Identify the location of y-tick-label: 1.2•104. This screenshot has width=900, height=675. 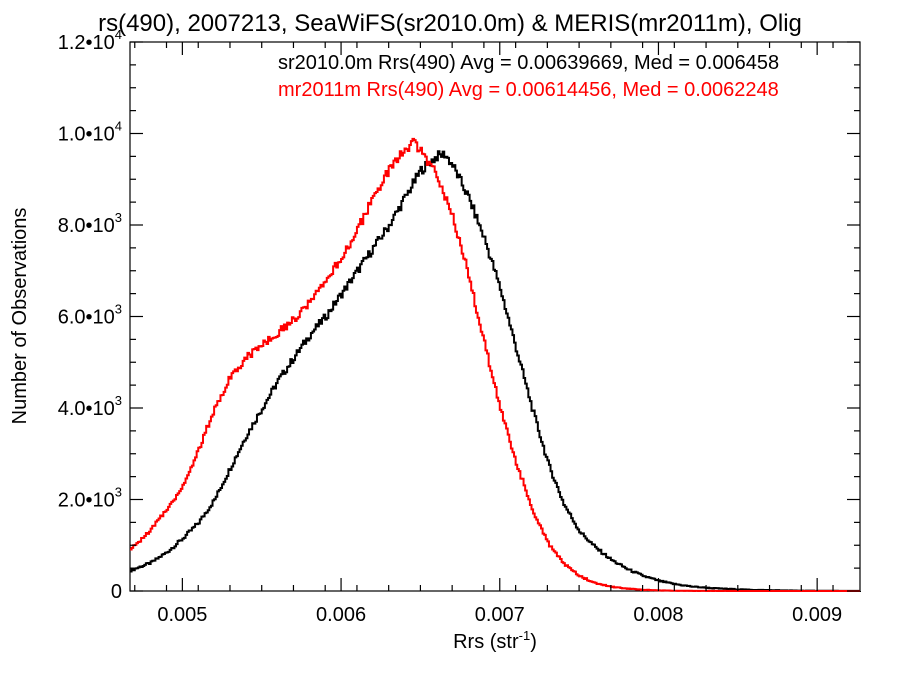
(90, 40).